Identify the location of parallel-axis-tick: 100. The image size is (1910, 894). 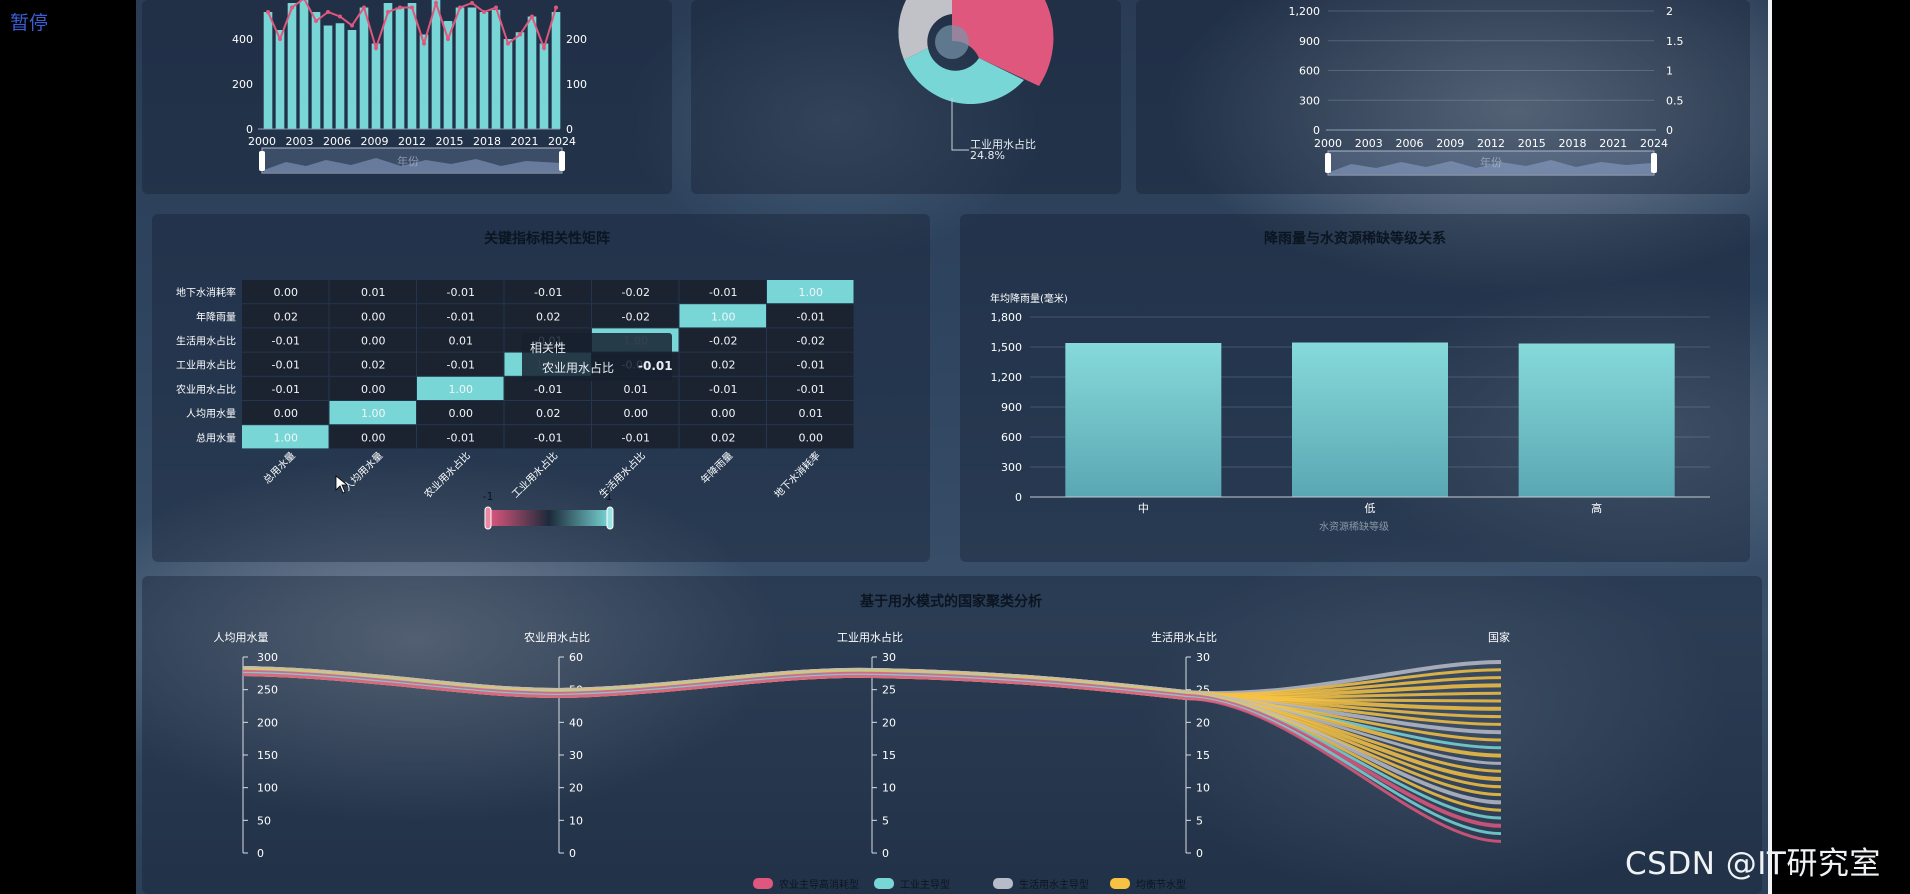
(267, 788).